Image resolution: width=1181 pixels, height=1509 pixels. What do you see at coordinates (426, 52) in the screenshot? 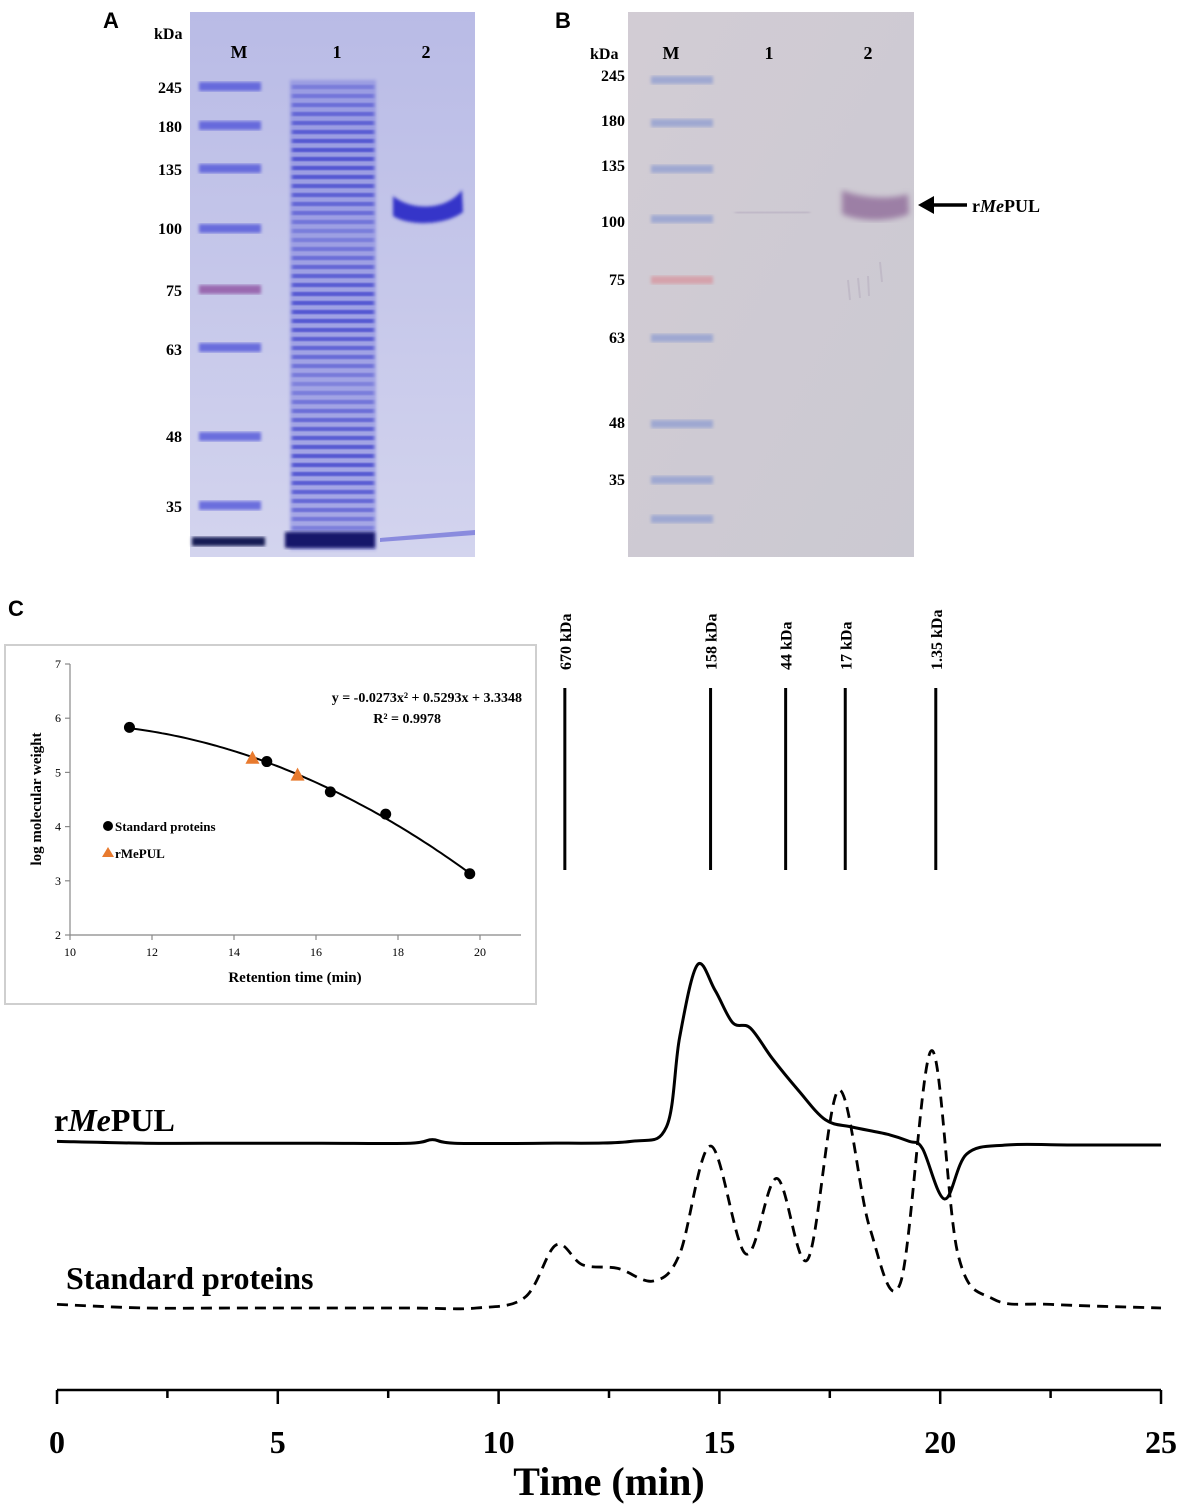
I see `gel-a-lane-label-2: 2` at bounding box center [426, 52].